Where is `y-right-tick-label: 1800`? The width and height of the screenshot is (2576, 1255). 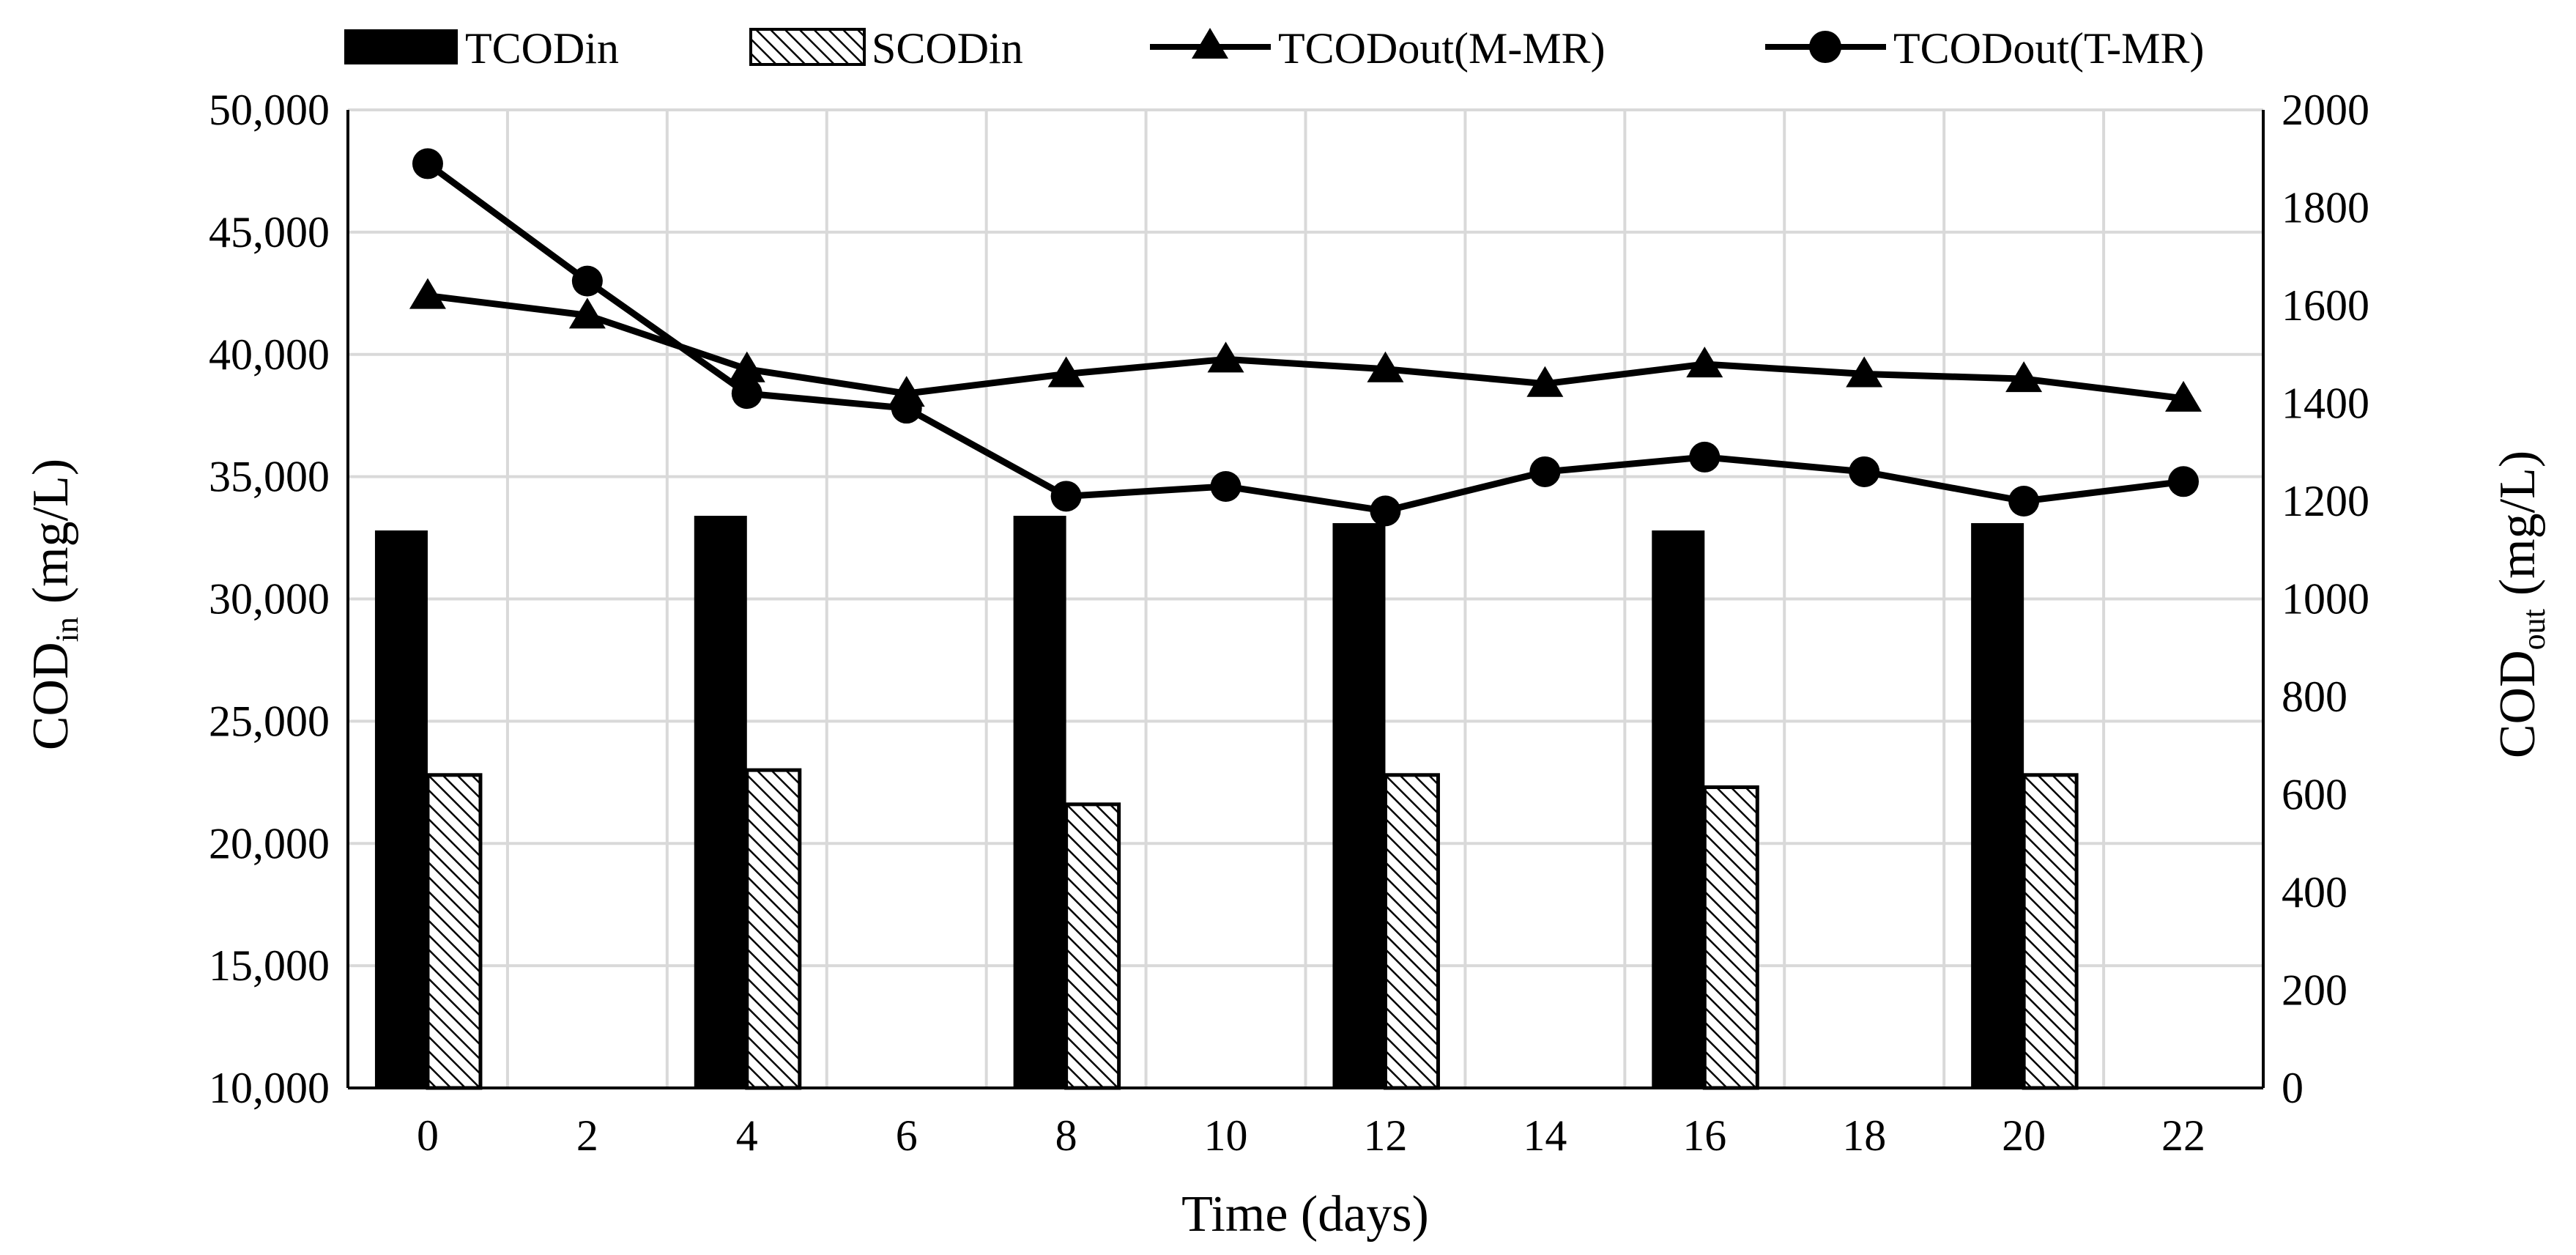 y-right-tick-label: 1800 is located at coordinates (2325, 208).